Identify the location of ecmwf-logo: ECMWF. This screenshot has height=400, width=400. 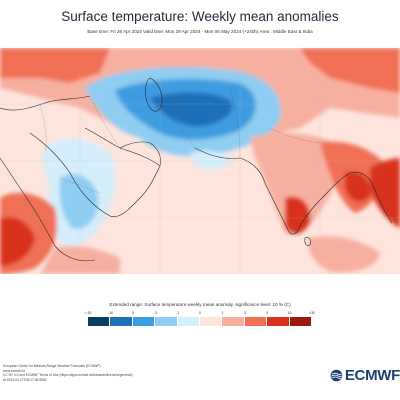
(365, 375).